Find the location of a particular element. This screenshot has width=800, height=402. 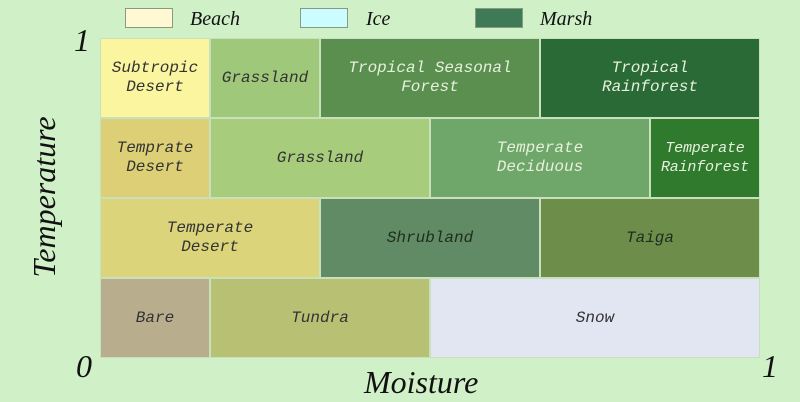

legend-swatch-beach is located at coordinates (149, 18).